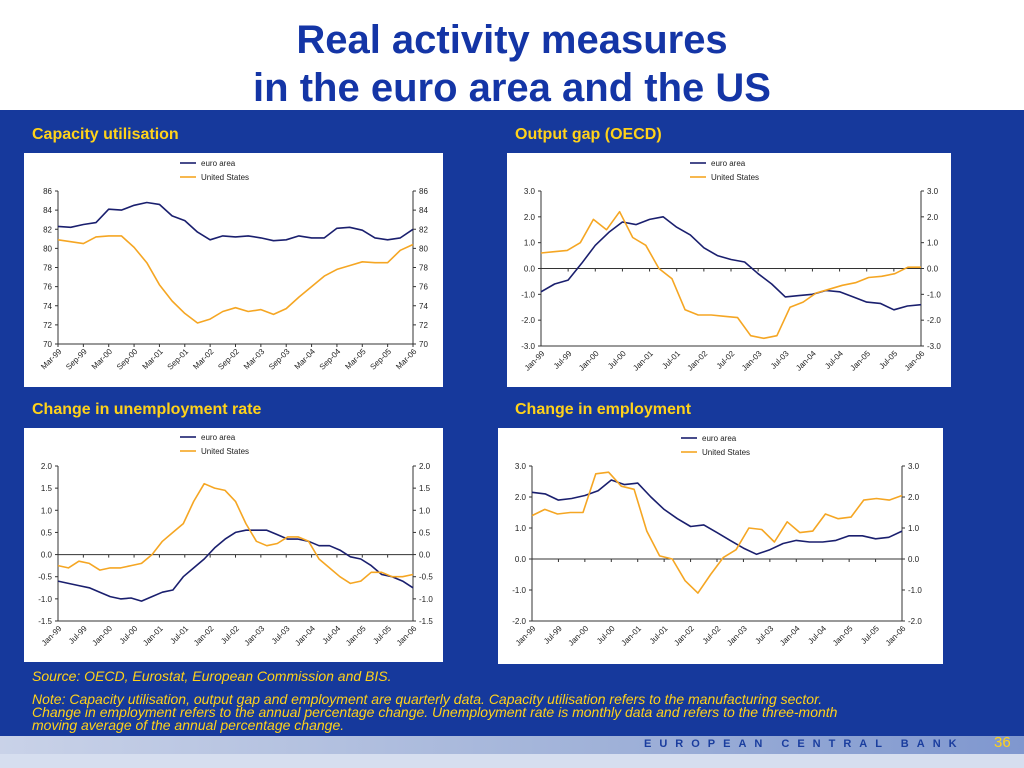 The width and height of the screenshot is (1024, 768). Describe the element at coordinates (860, 361) in the screenshot. I see `outputgap-xtick-label-12: Jan-05` at that location.